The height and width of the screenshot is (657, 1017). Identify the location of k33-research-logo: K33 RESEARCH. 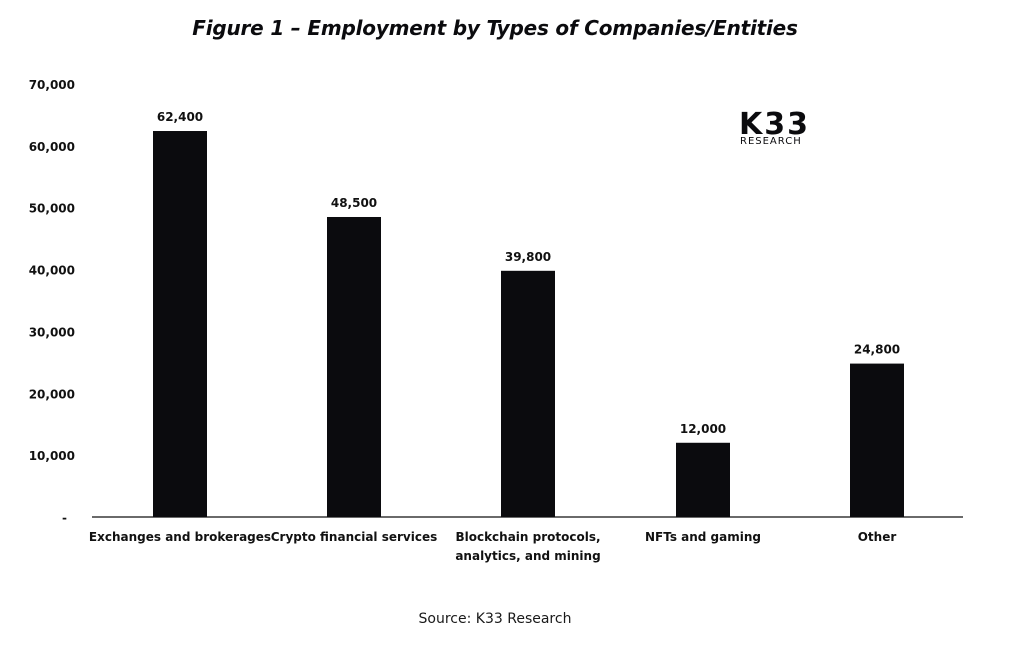
(774, 127).